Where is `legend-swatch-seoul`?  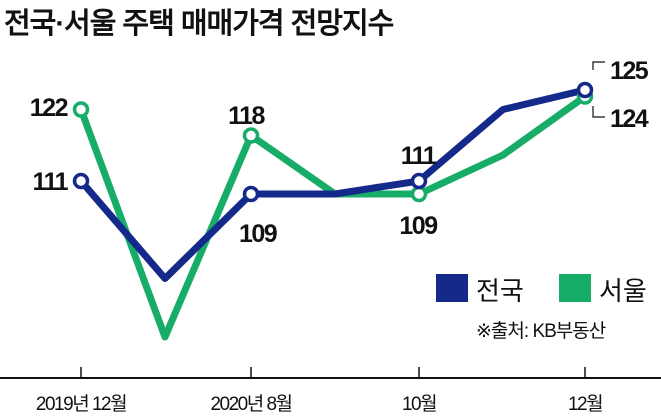 legend-swatch-seoul is located at coordinates (575, 288).